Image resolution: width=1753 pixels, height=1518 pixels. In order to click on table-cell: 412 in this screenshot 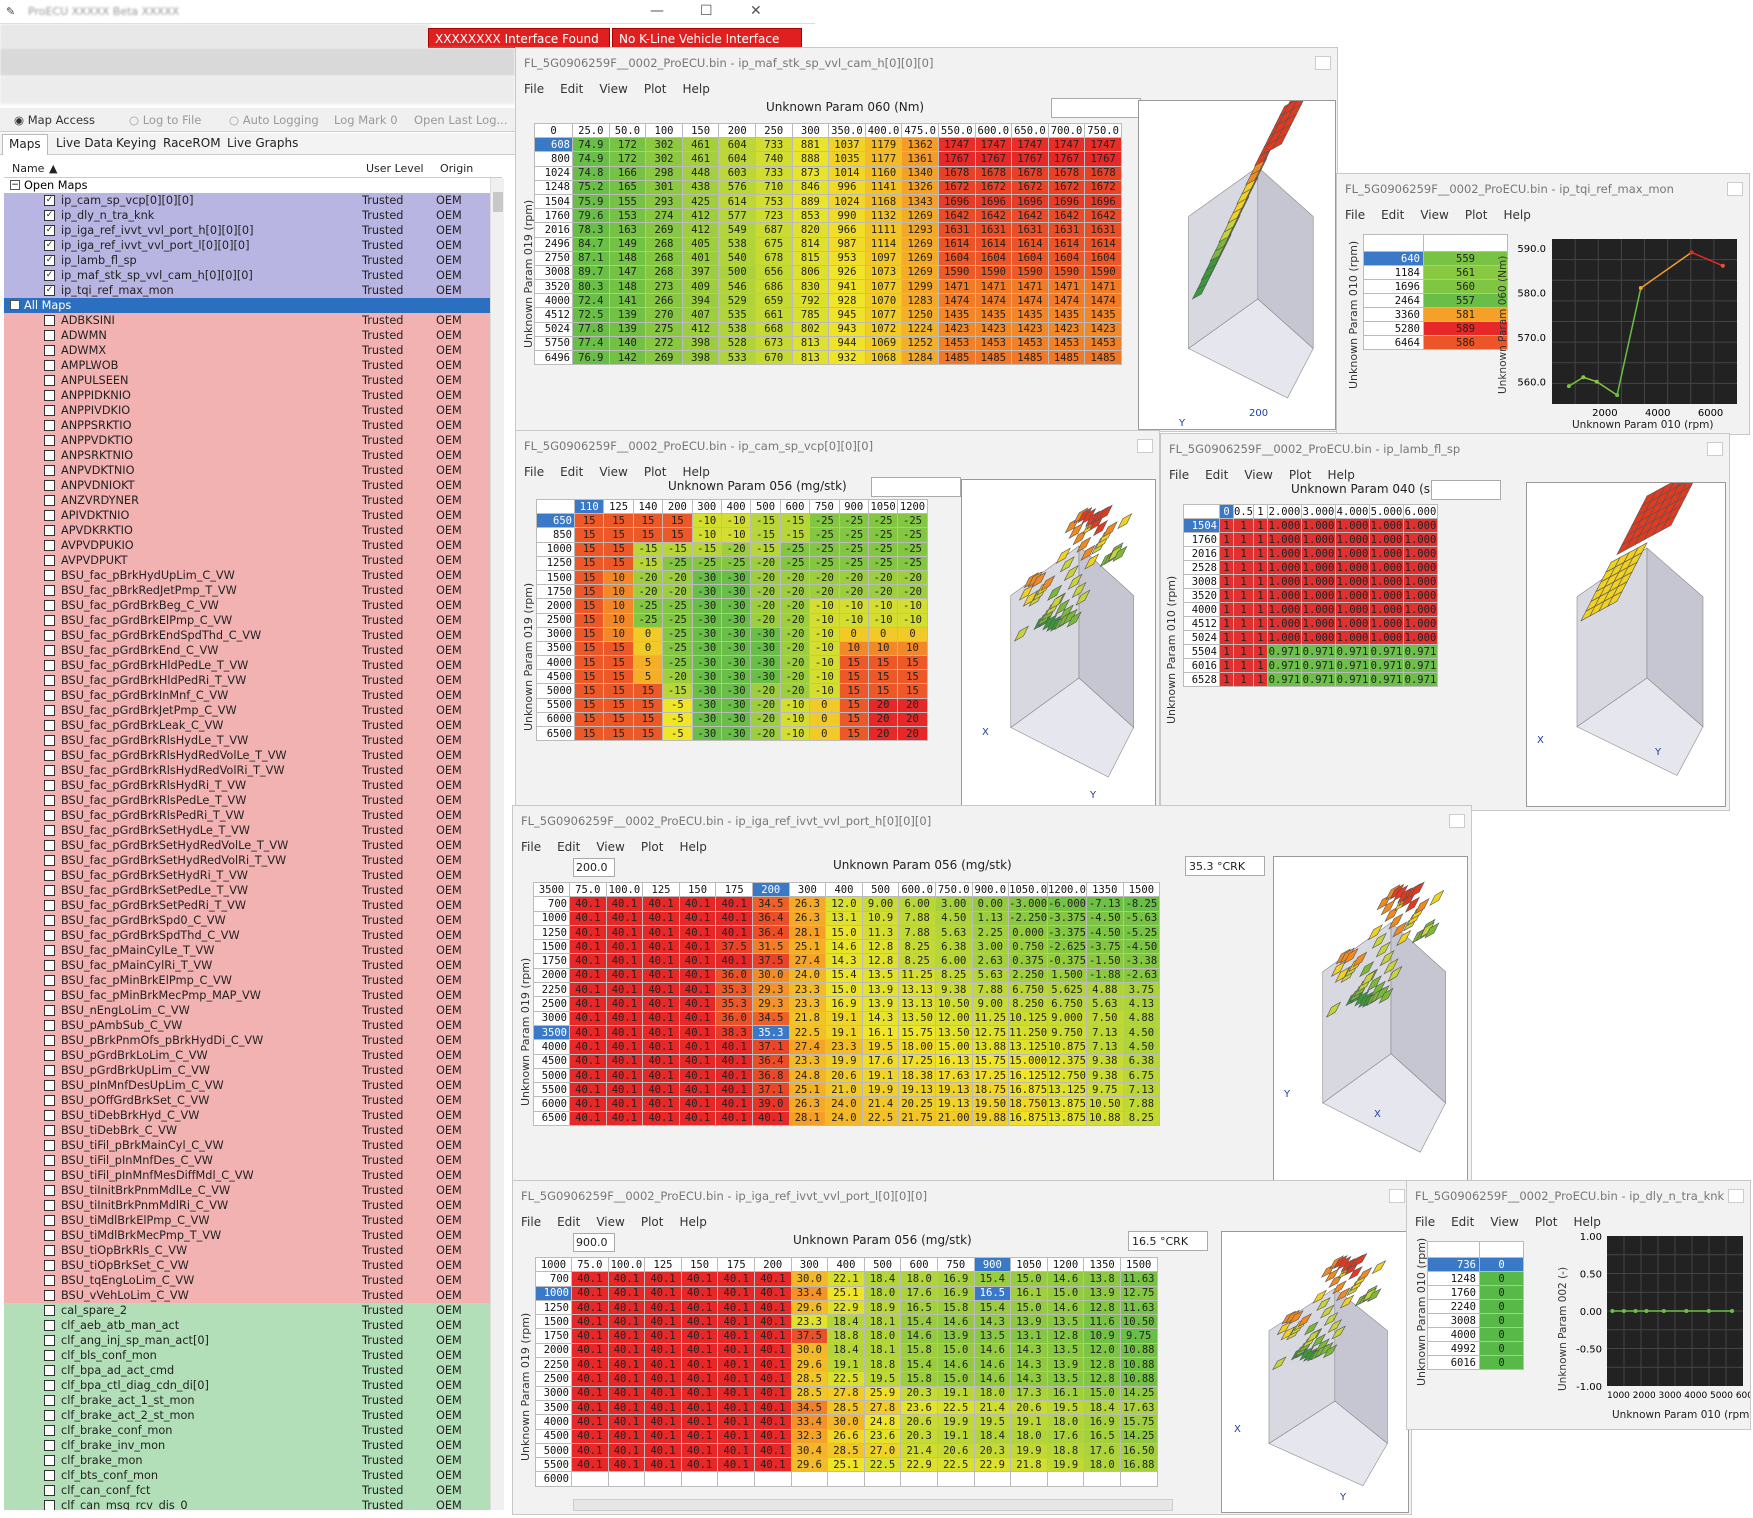, I will do `click(700, 216)`.